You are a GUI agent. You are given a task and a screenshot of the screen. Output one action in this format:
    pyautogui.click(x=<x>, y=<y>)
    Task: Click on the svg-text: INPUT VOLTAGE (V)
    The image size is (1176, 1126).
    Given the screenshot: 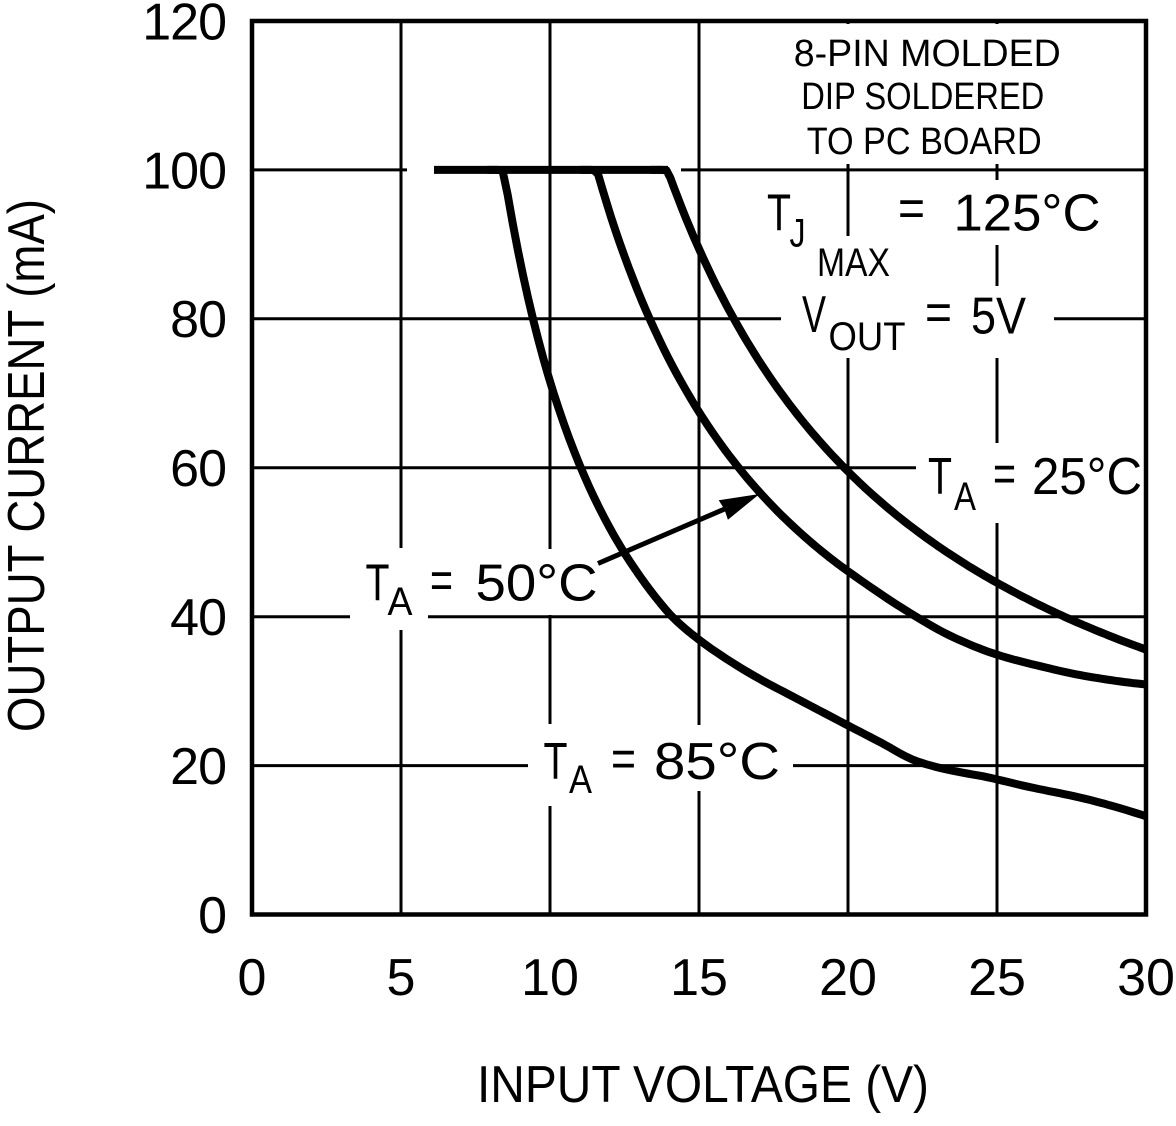 What is the action you would take?
    pyautogui.click(x=703, y=1085)
    